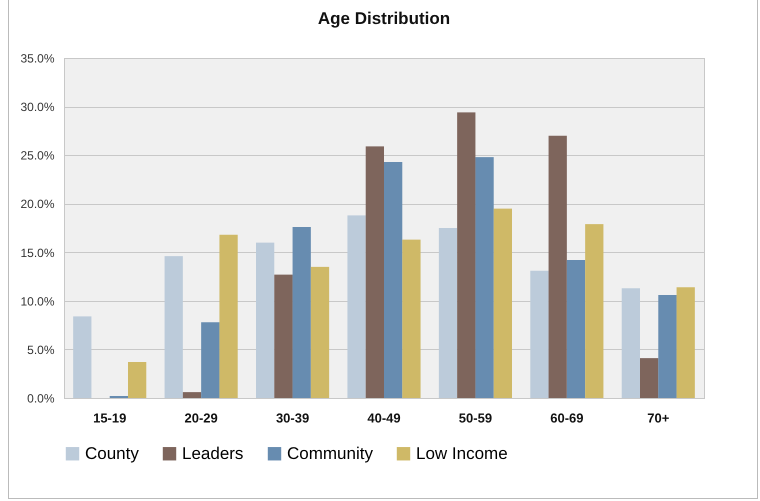  Describe the element at coordinates (41, 349) in the screenshot. I see `y-tick-label: 5.0%` at that location.